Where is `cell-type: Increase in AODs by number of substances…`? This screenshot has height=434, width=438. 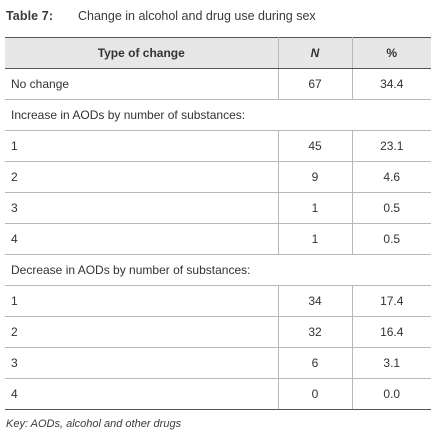 cell-type: Increase in AODs by number of substances… is located at coordinates (141, 115).